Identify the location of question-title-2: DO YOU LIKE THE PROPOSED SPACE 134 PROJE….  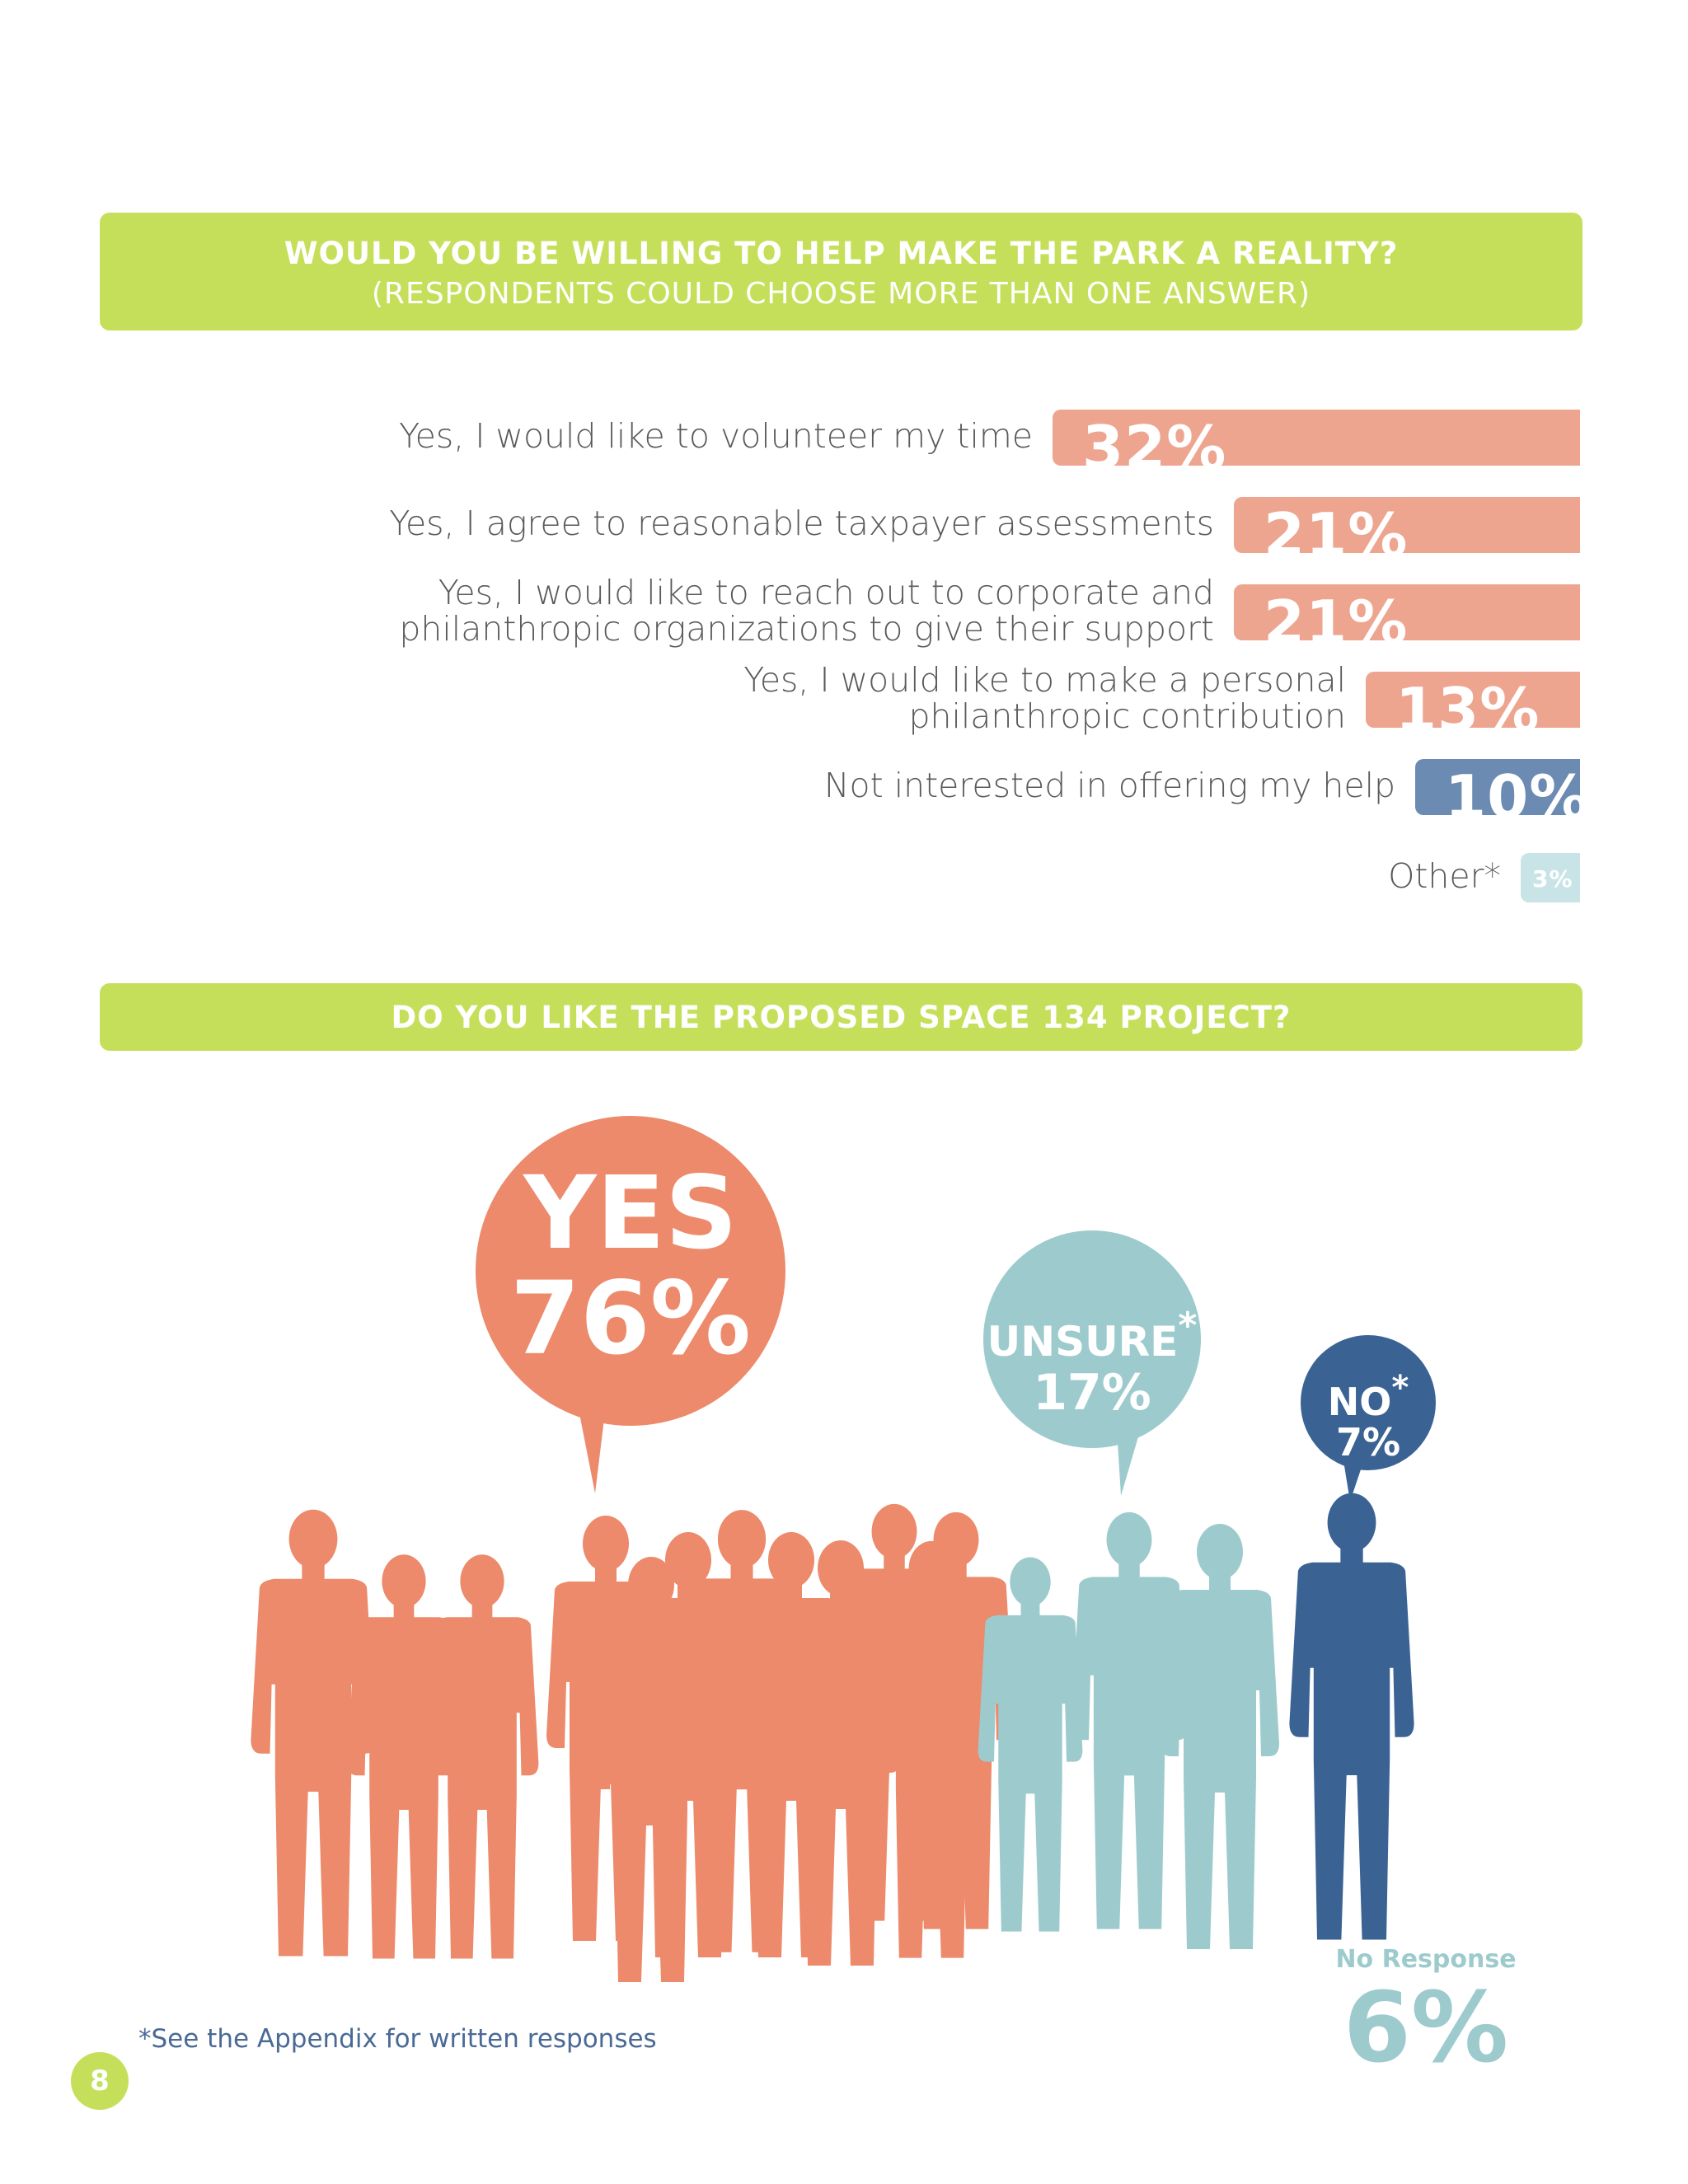
(842, 1017).